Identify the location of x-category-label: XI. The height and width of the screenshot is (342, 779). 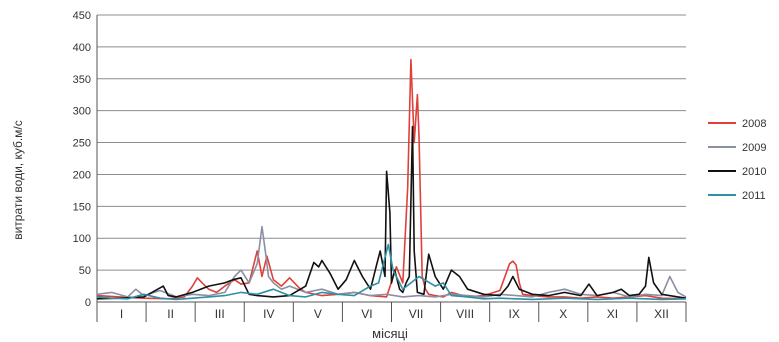
(612, 314).